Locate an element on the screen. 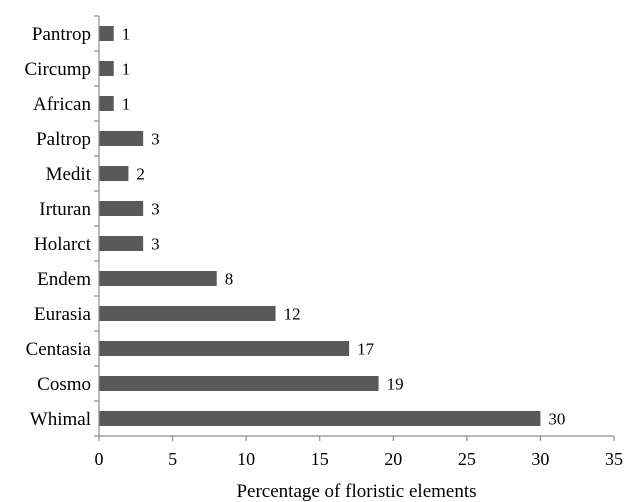  data-label-cosmo: 19 is located at coordinates (395, 384).